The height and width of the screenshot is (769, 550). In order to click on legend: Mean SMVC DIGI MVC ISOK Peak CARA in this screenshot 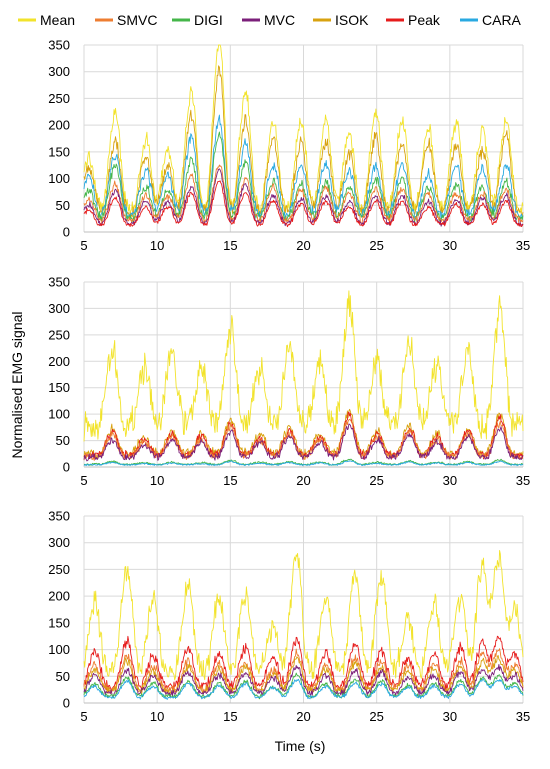, I will do `click(270, 20)`.